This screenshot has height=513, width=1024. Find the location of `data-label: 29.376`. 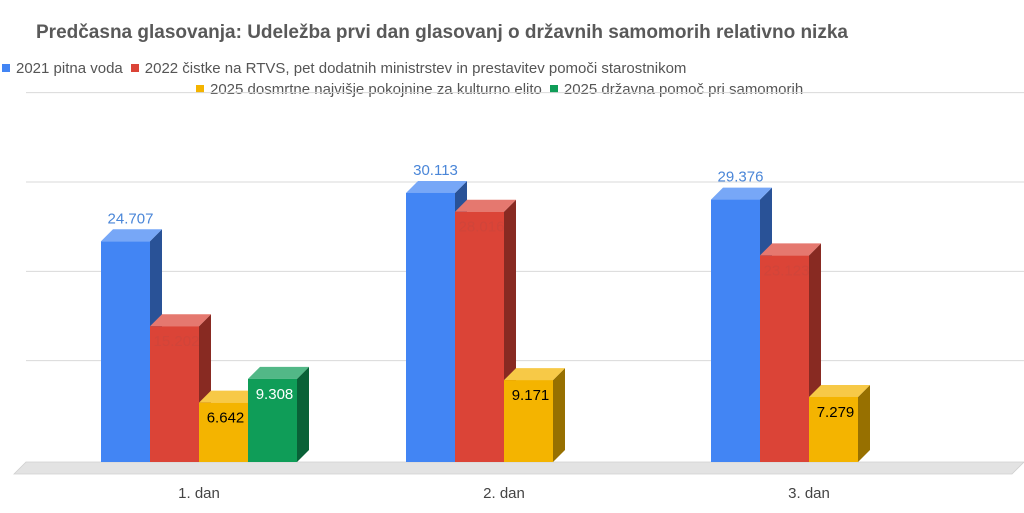

data-label: 29.376 is located at coordinates (741, 177).